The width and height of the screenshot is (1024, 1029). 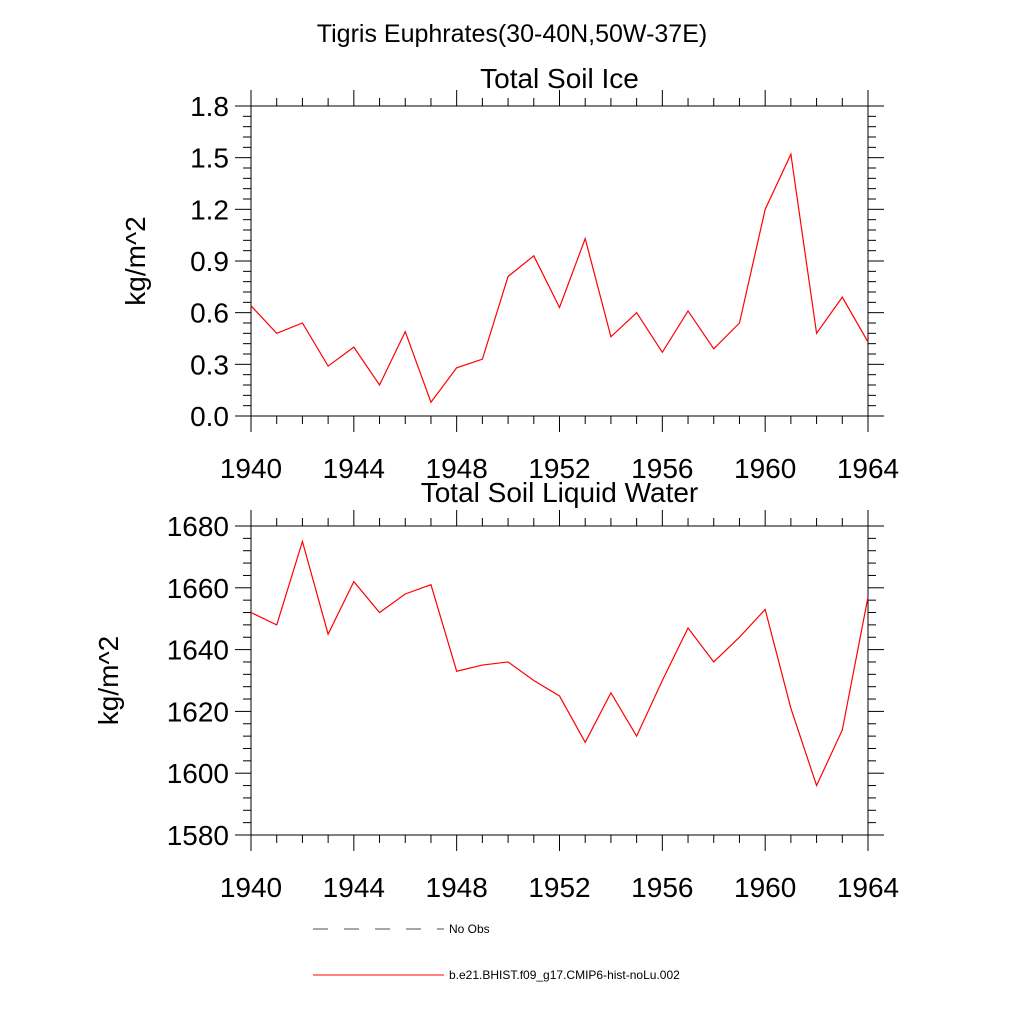 What do you see at coordinates (209, 416) in the screenshot?
I see `y-tick-label: 0.0` at bounding box center [209, 416].